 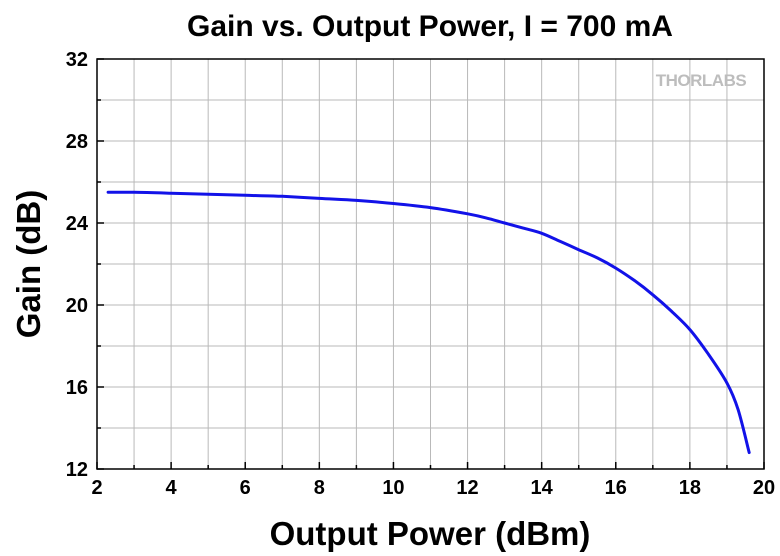 What do you see at coordinates (77, 388) in the screenshot?
I see `y-tick-label: 16` at bounding box center [77, 388].